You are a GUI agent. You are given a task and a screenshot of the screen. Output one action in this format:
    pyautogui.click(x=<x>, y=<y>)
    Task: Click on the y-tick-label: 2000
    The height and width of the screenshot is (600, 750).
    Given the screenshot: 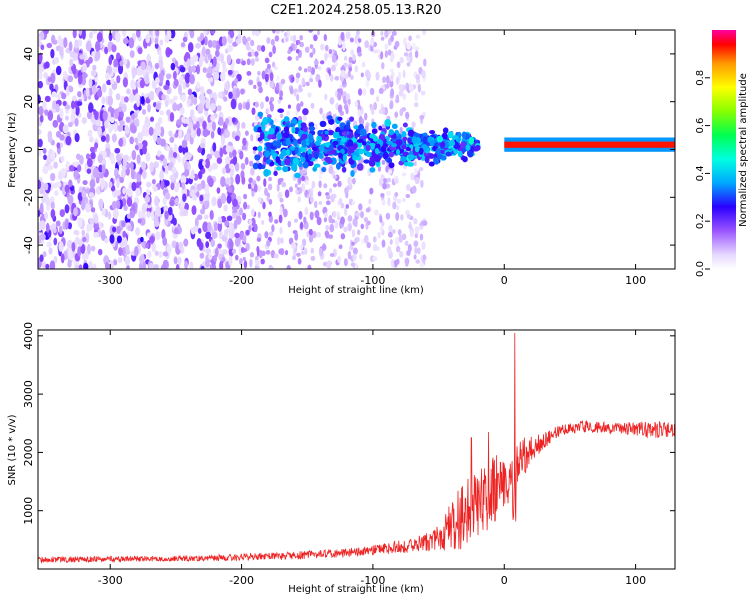 What is the action you would take?
    pyautogui.click(x=28, y=452)
    